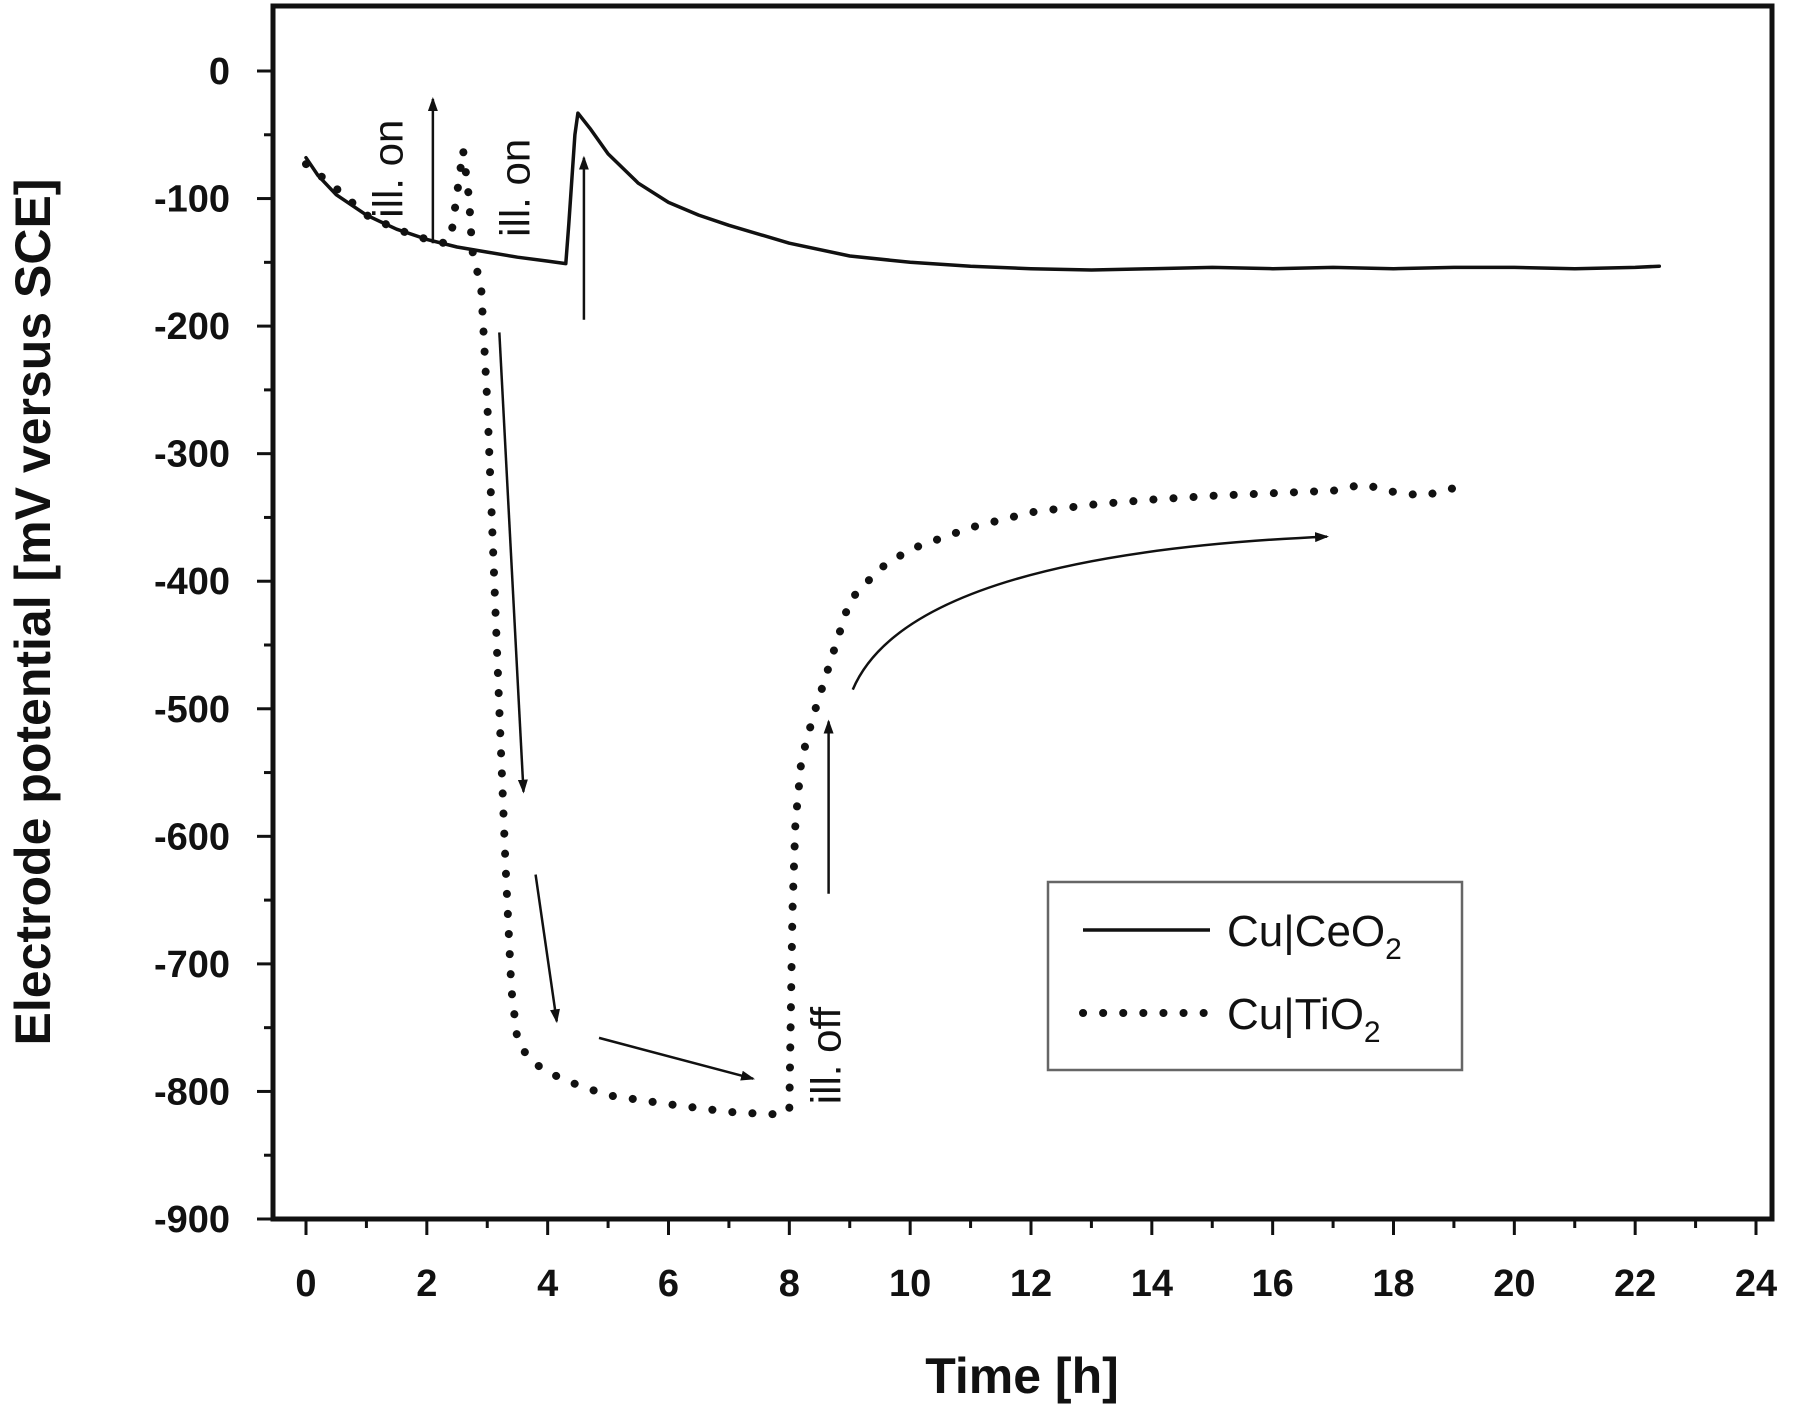  I want to click on legend: Cu|CeO2 Cu|TiO2, so click(1255, 976).